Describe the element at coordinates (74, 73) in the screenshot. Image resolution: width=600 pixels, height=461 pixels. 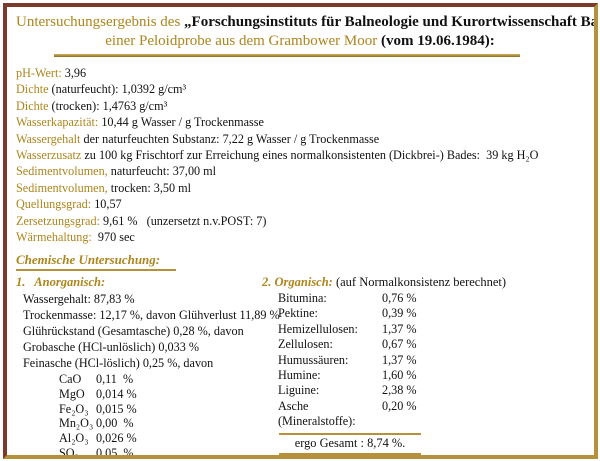
I see `property-value: 3,96` at that location.